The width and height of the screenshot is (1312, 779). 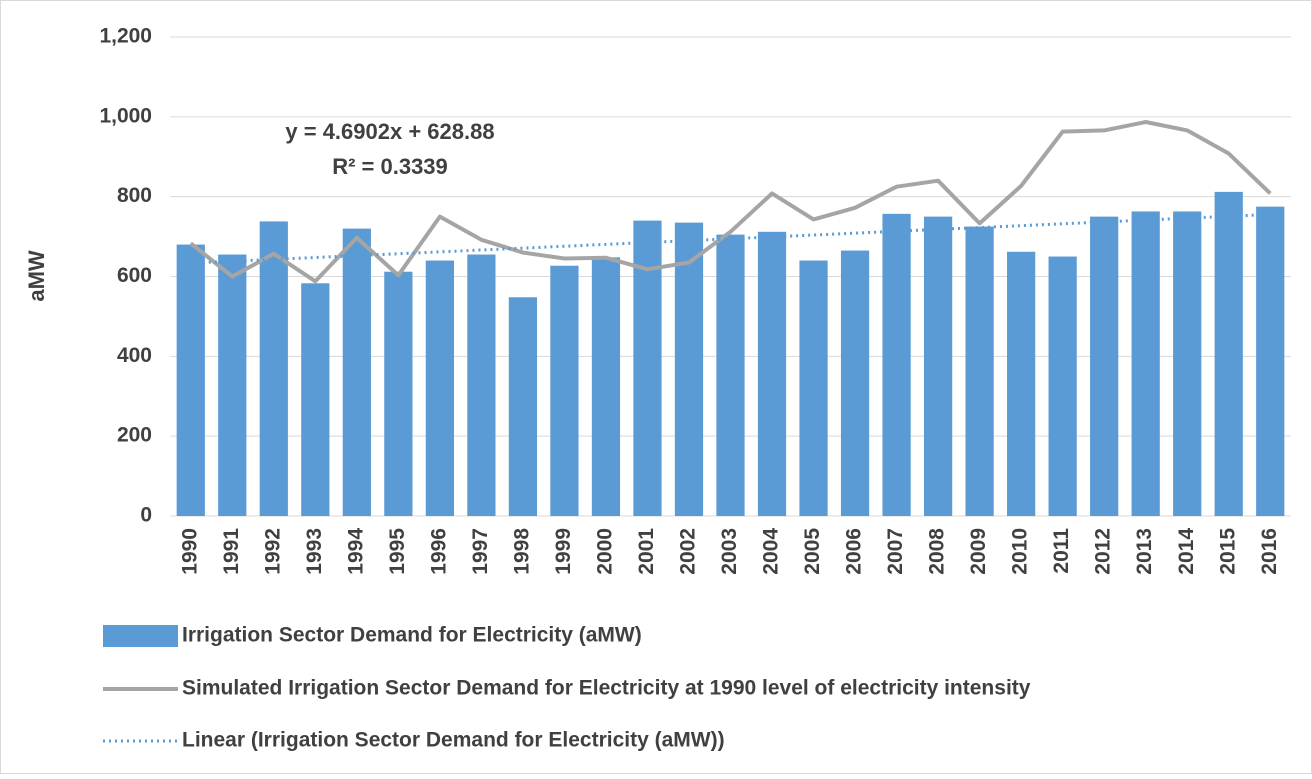 What do you see at coordinates (134, 195) in the screenshot?
I see `y-tick-label: 800` at bounding box center [134, 195].